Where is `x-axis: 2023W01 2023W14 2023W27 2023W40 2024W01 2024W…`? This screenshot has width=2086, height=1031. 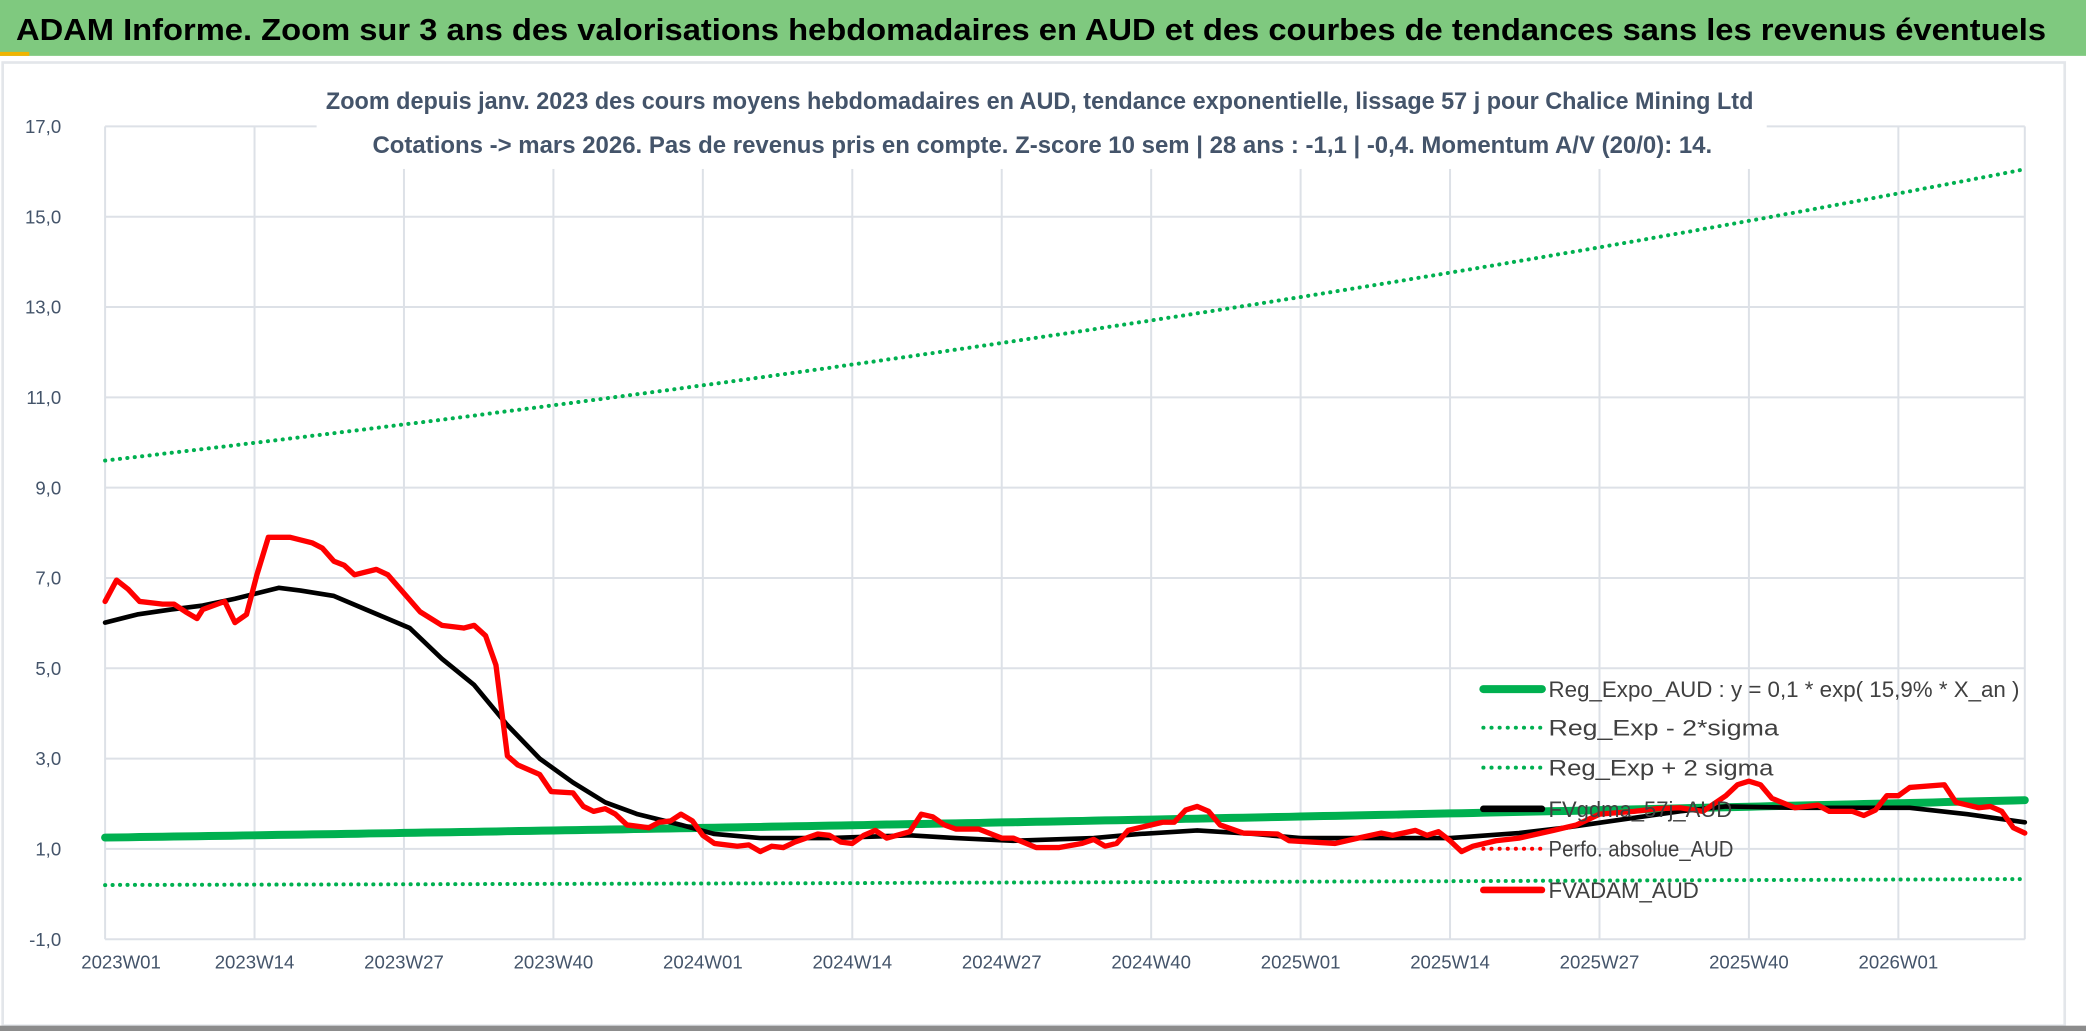
x-axis: 2023W01 2023W14 2023W27 2023W40 2024W01 2024W… is located at coordinates (1009, 961).